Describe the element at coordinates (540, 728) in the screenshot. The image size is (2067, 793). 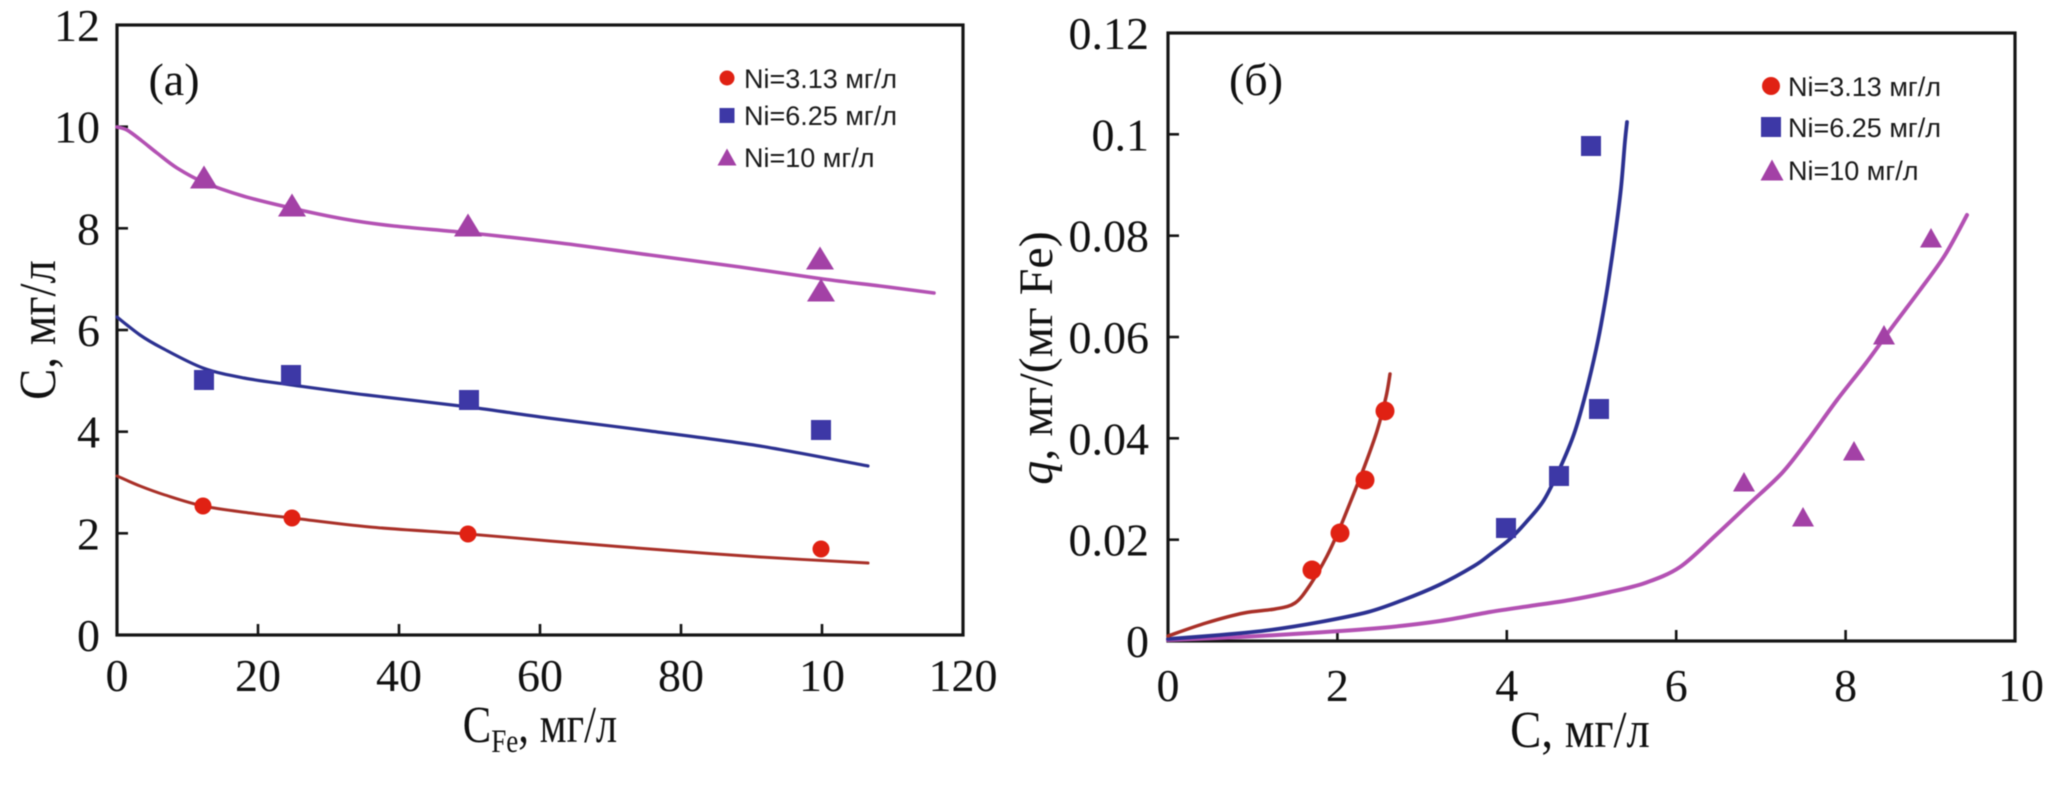
I see `svg-text: CFe, мг/л` at that location.